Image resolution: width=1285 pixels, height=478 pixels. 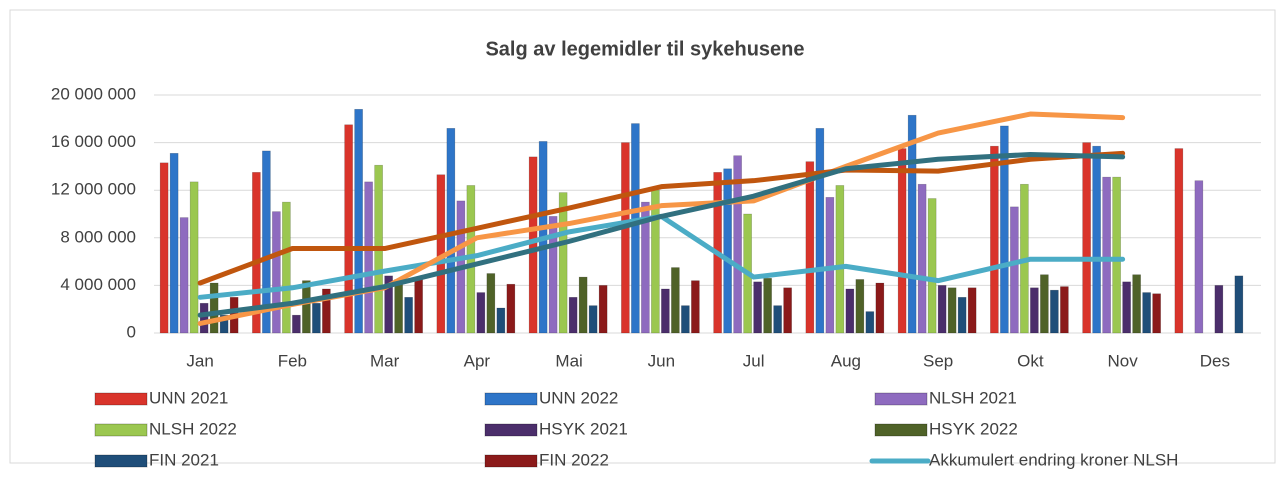 What do you see at coordinates (184, 459) in the screenshot?
I see `legend-label: FIN 2021` at bounding box center [184, 459].